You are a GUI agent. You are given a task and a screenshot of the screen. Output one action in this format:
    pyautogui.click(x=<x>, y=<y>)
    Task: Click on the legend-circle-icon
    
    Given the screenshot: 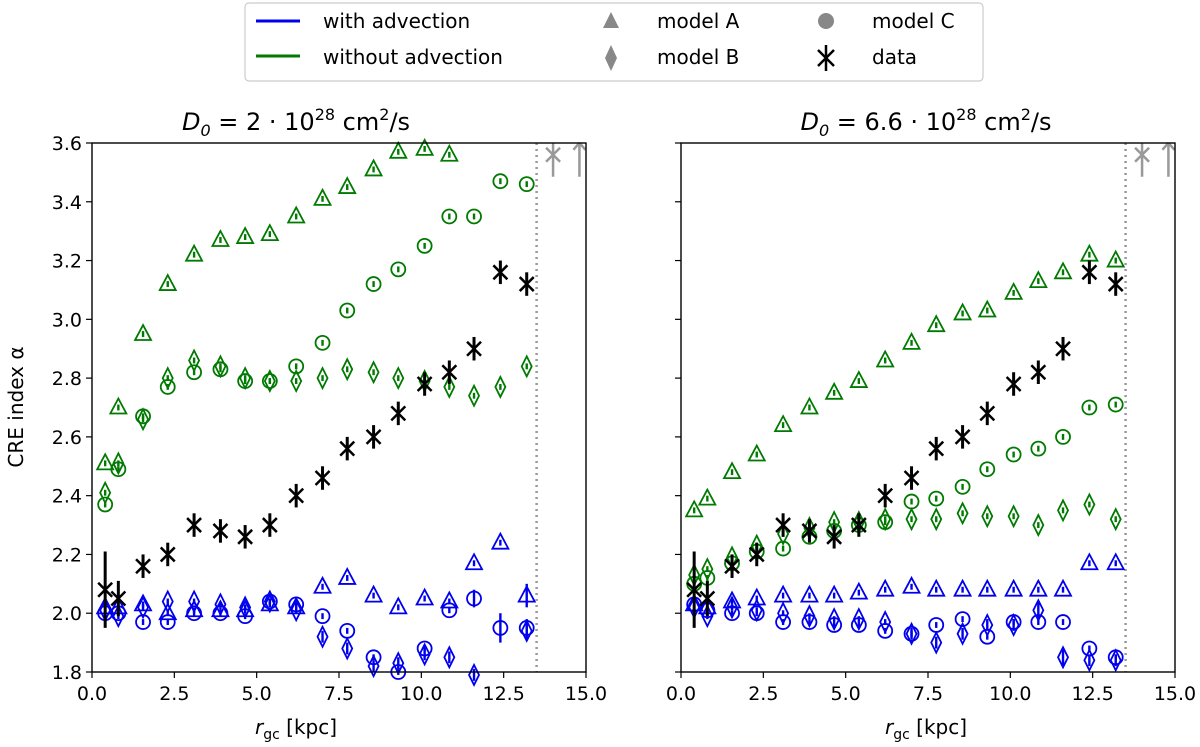 What is the action you would take?
    pyautogui.click(x=826, y=21)
    